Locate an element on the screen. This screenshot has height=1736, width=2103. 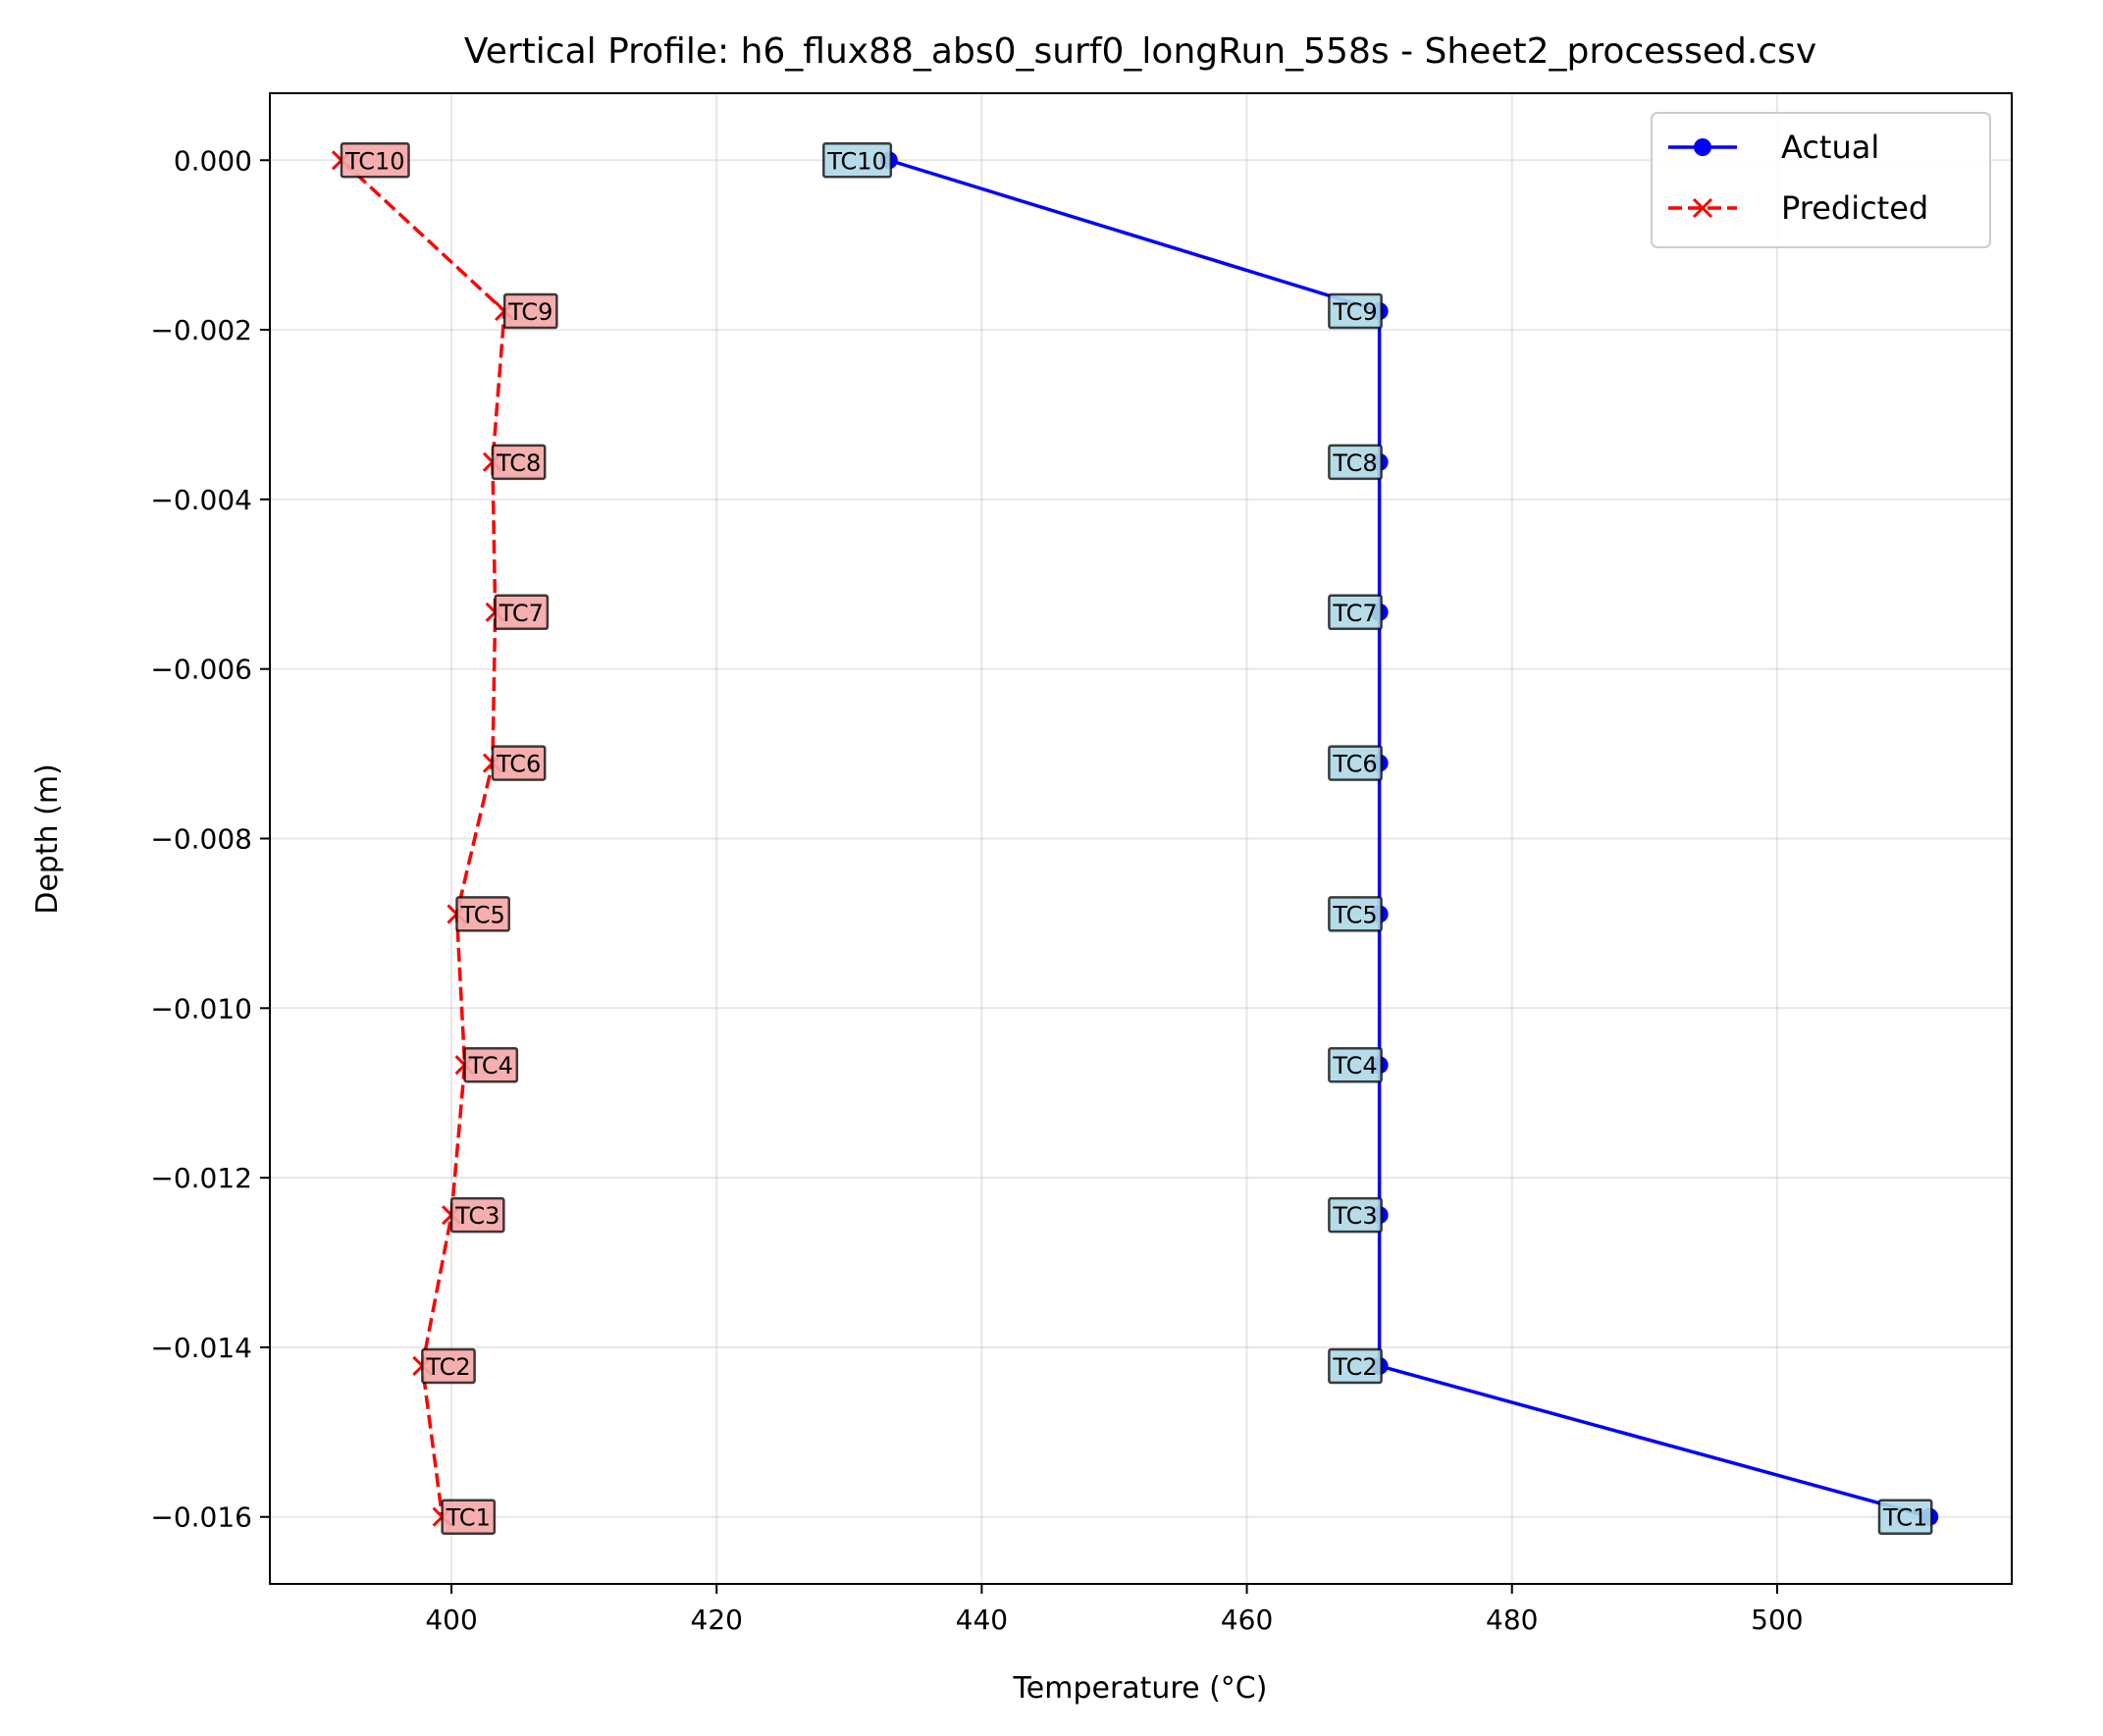
series-predicted-point-label: TC4 is located at coordinates (491, 1064).